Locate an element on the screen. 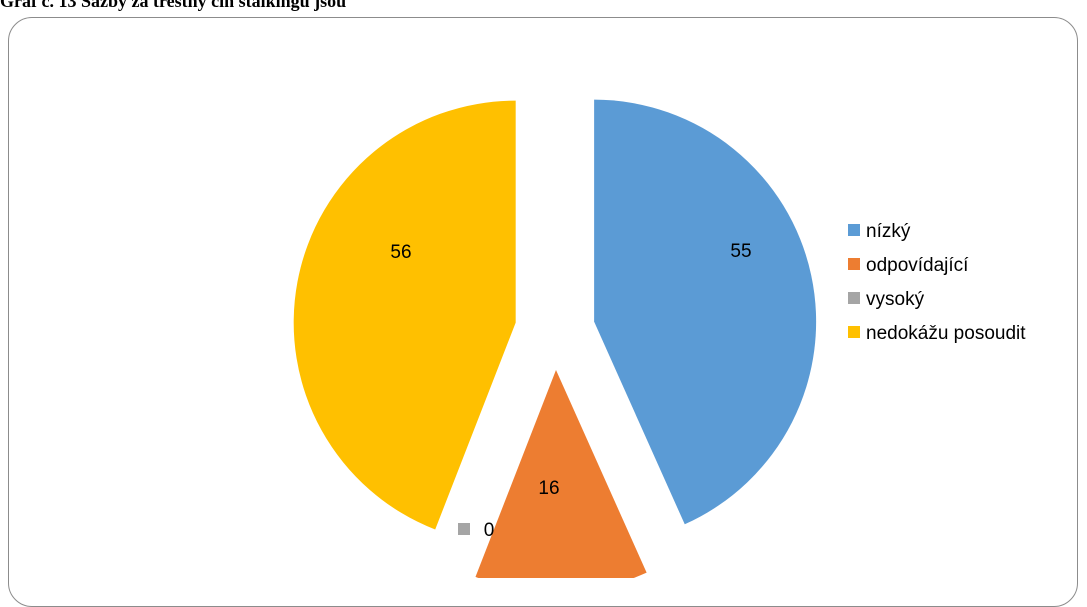  data-label-3: 0 is located at coordinates (489, 530).